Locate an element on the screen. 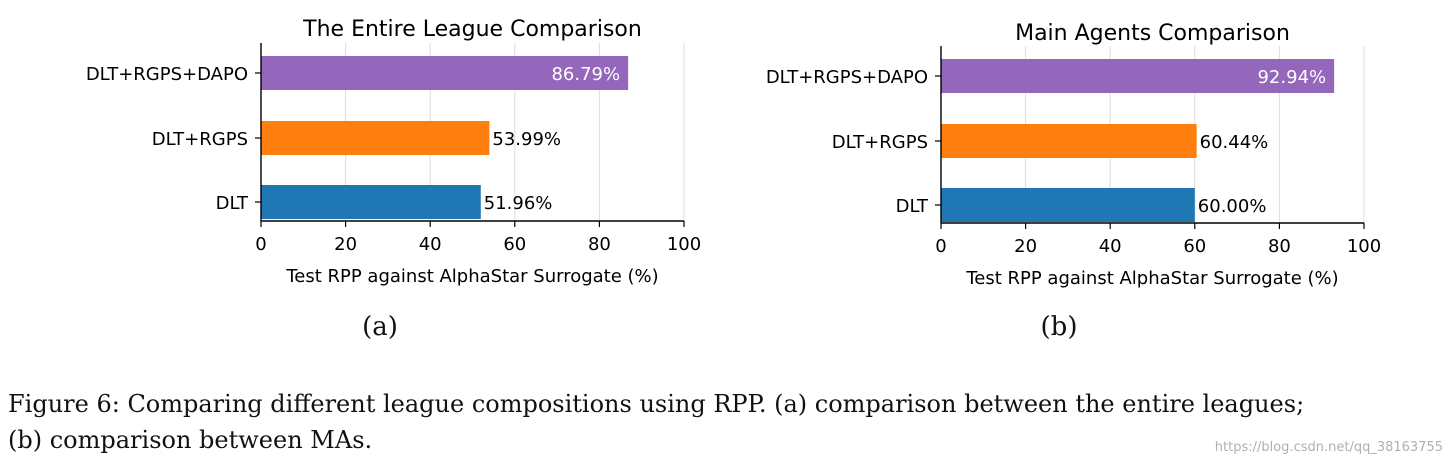  data-label-2: 60.00% is located at coordinates (1232, 206).